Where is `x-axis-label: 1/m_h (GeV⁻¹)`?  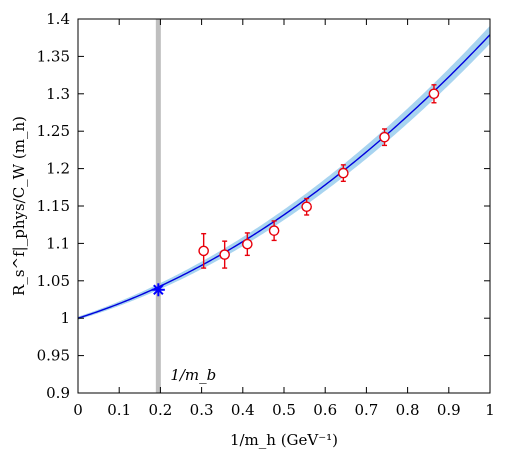
x-axis-label: 1/m_h (GeV⁻¹) is located at coordinates (284, 440).